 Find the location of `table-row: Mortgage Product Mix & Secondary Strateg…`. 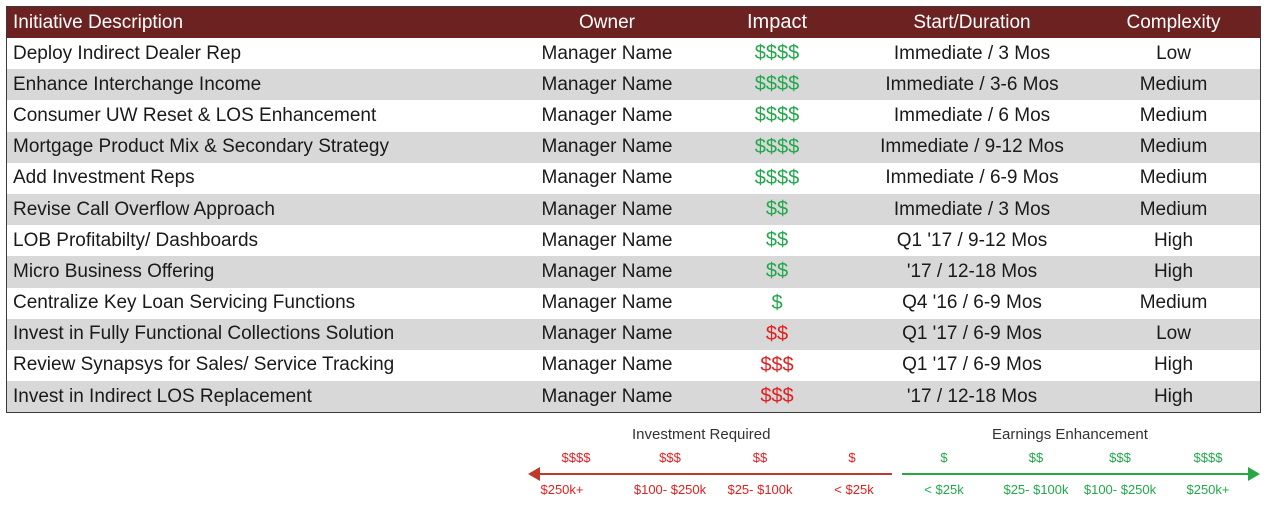

table-row: Mortgage Product Mix & Secondary Strateg… is located at coordinates (633, 147).